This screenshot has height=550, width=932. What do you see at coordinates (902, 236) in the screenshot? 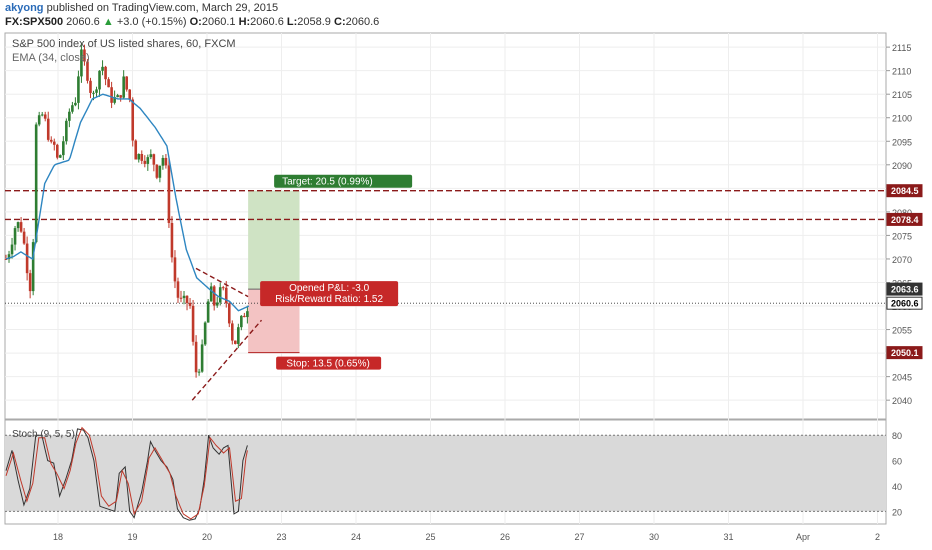
I see `y-tick-label: 2075` at bounding box center [902, 236].